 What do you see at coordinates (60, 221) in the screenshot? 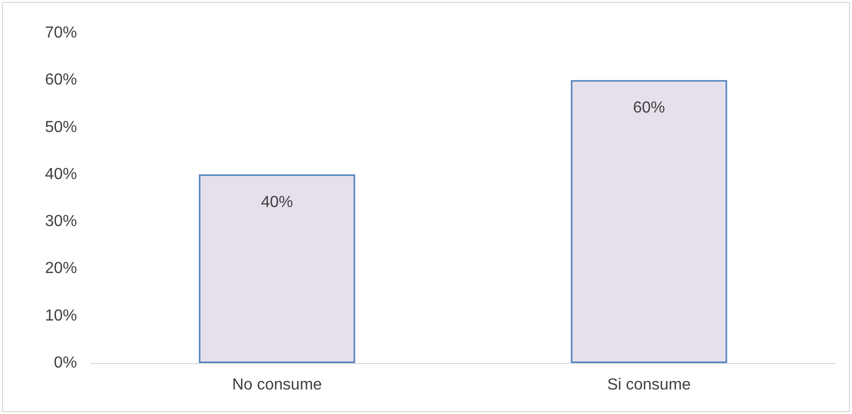
I see `y-tick-label: 30%` at bounding box center [60, 221].